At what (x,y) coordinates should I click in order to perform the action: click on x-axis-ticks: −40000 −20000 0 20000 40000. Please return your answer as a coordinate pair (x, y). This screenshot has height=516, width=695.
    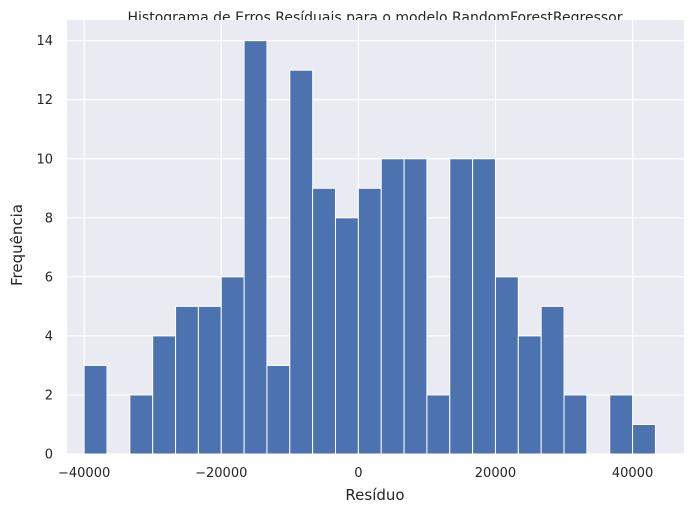
    Looking at the image, I should click on (355, 473).